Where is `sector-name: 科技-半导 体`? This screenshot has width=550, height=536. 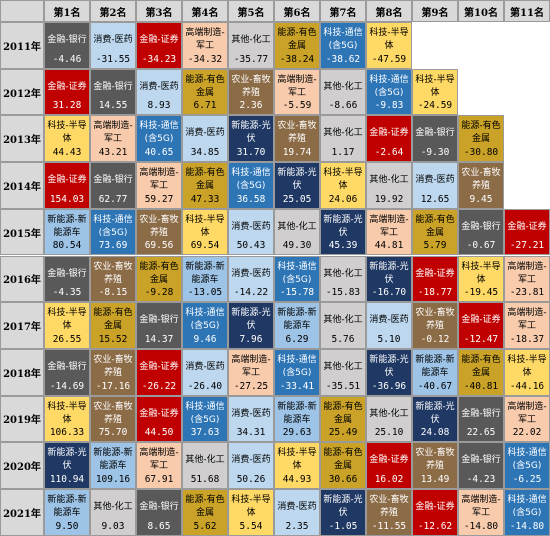 sector-name: 科技-半导 体 is located at coordinates (67, 413).